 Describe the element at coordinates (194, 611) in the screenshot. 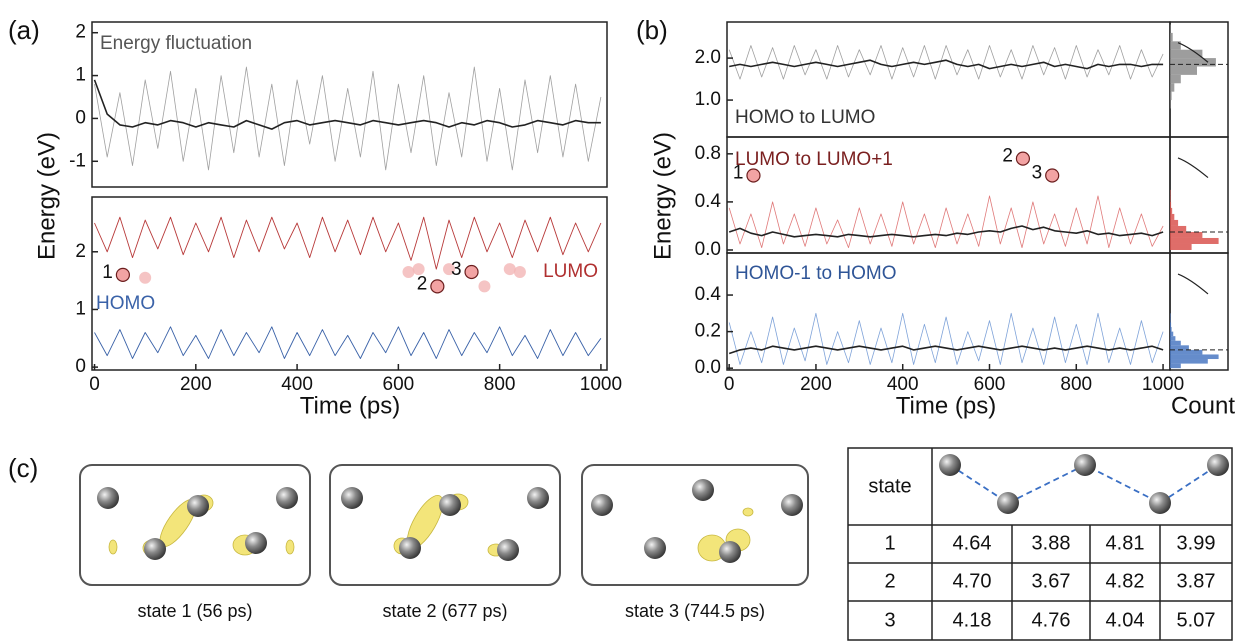

I see `image-caption: state 1 (56 ps)` at that location.